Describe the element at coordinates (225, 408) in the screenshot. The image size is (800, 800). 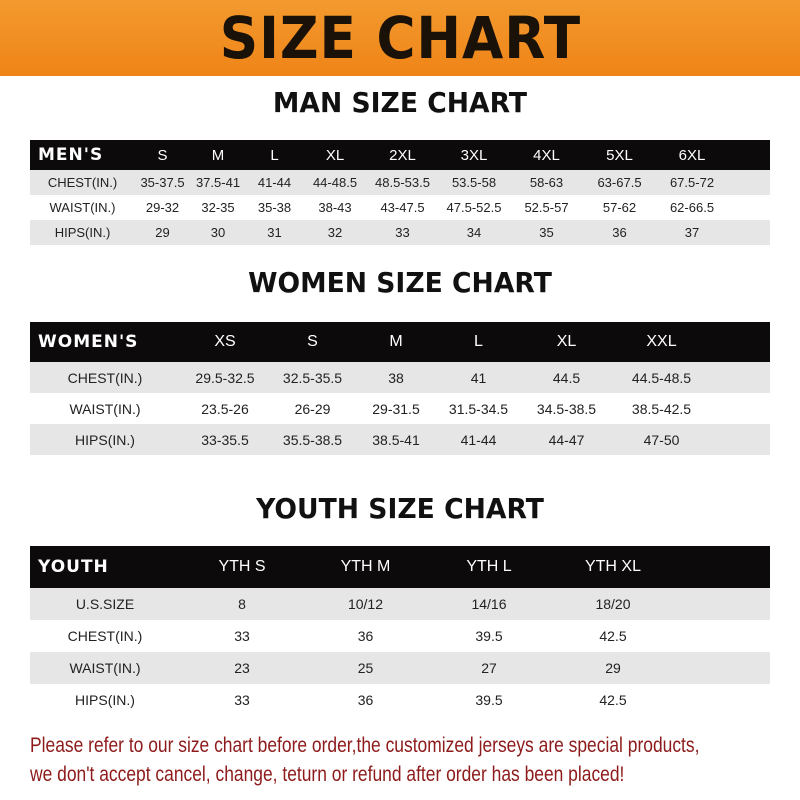
I see `table-cell: 23.5-26` at that location.